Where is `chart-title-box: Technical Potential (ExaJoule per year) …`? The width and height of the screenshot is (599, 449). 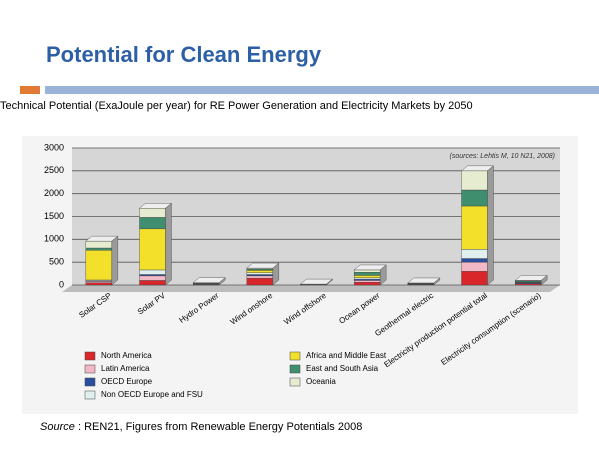
chart-title-box: Technical Potential (ExaJoule per year) … is located at coordinates (297, 116).